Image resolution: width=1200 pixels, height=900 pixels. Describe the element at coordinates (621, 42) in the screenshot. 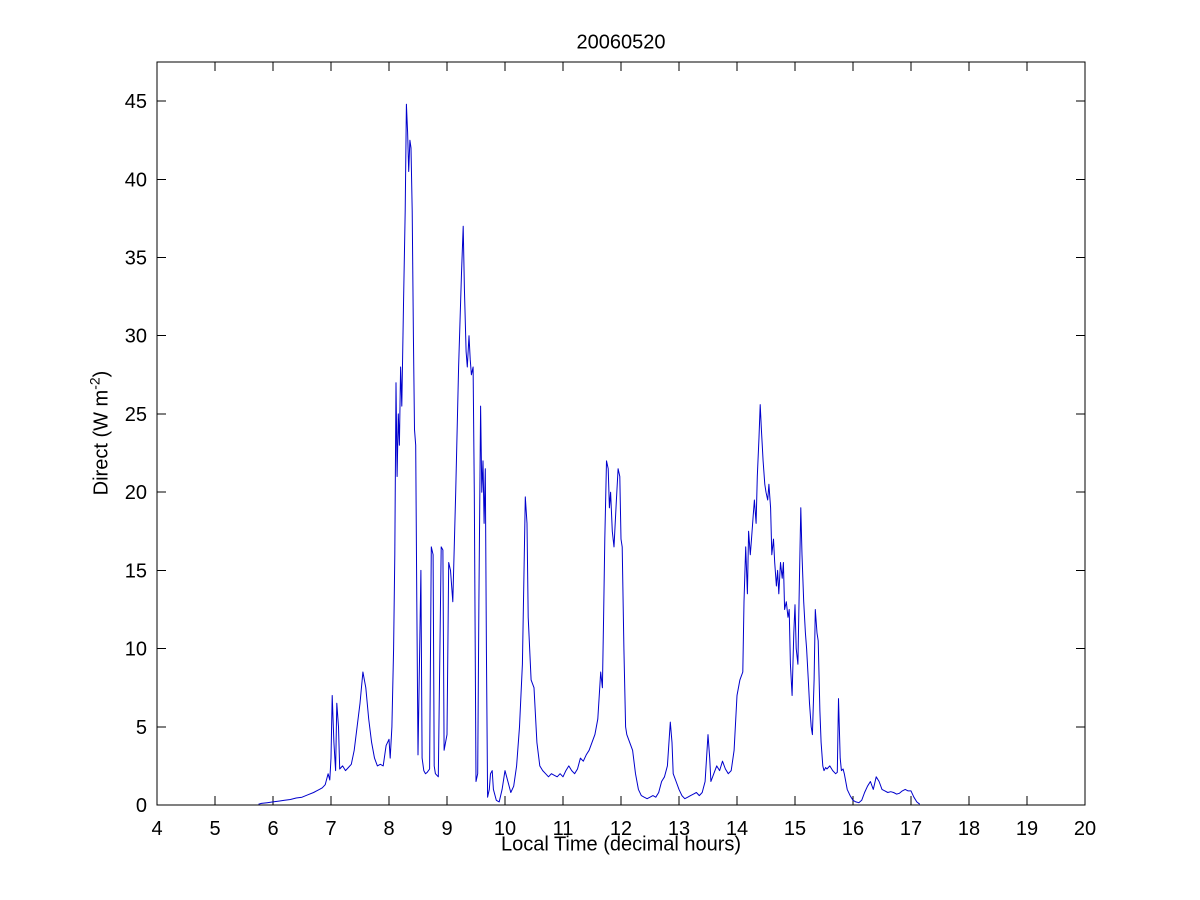

I see `chart-title: 20060520` at that location.